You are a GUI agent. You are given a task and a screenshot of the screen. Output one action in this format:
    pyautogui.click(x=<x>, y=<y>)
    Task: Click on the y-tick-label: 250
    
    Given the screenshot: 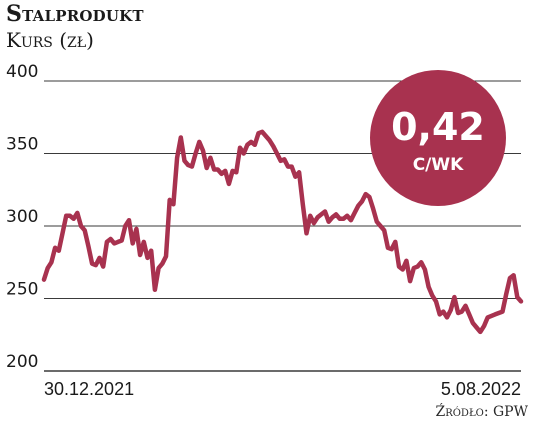 What is the action you would take?
    pyautogui.click(x=22, y=290)
    